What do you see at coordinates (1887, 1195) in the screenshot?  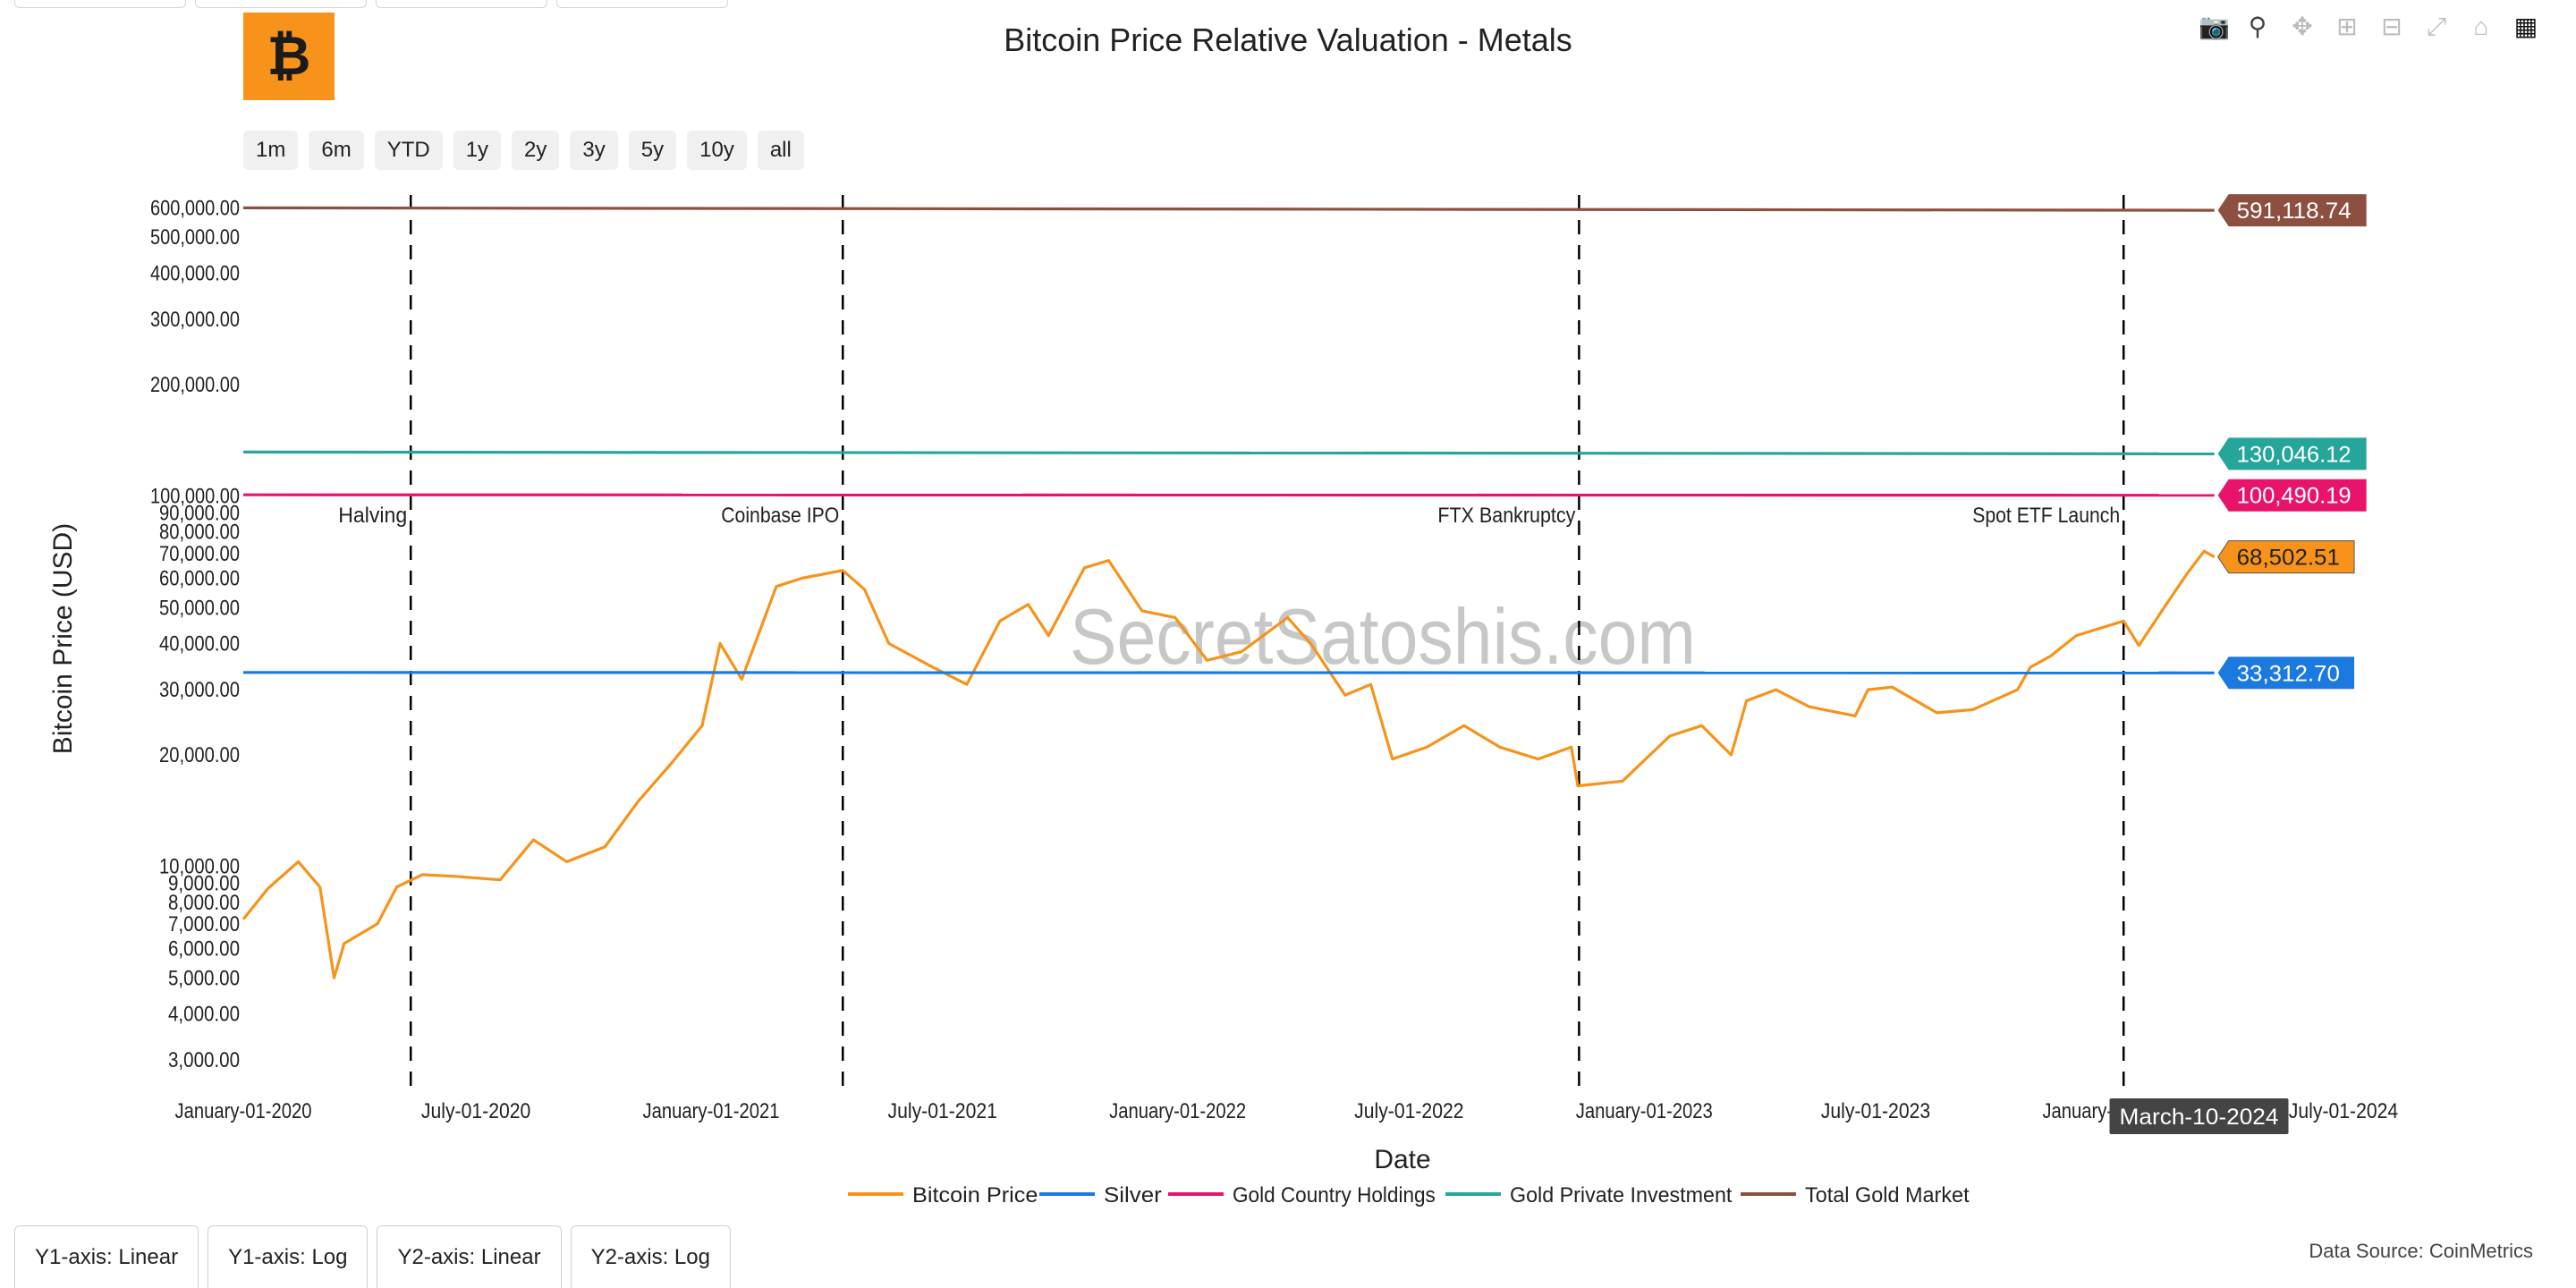 I see `legend-entry: Total Gold Market` at bounding box center [1887, 1195].